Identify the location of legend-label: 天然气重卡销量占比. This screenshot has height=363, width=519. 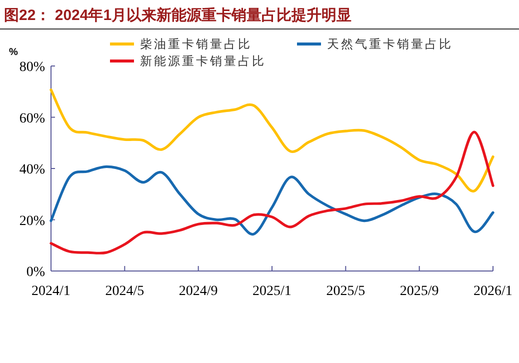
(390, 44).